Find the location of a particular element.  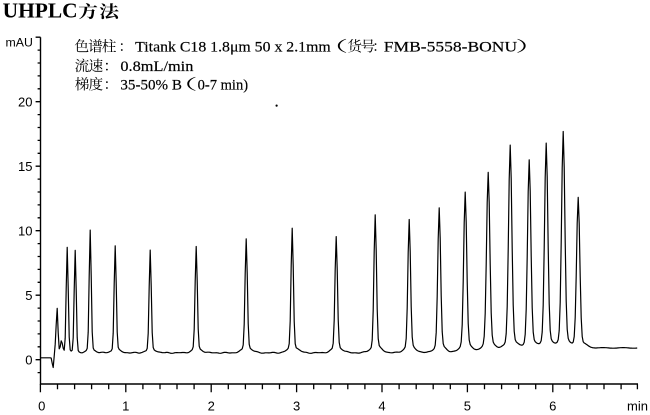

svg-text: 10 is located at coordinates (25, 230).